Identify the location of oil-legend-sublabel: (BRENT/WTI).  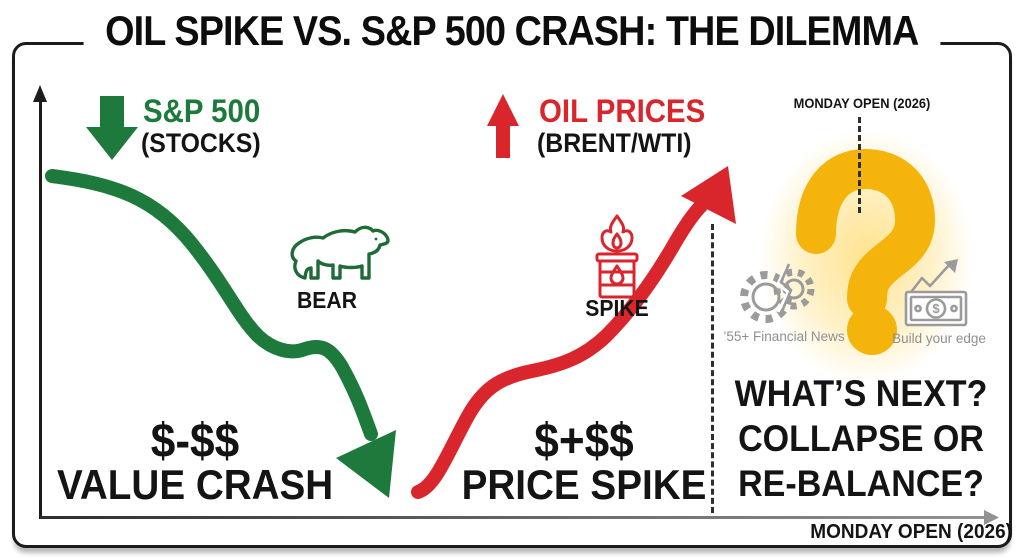
(614, 143).